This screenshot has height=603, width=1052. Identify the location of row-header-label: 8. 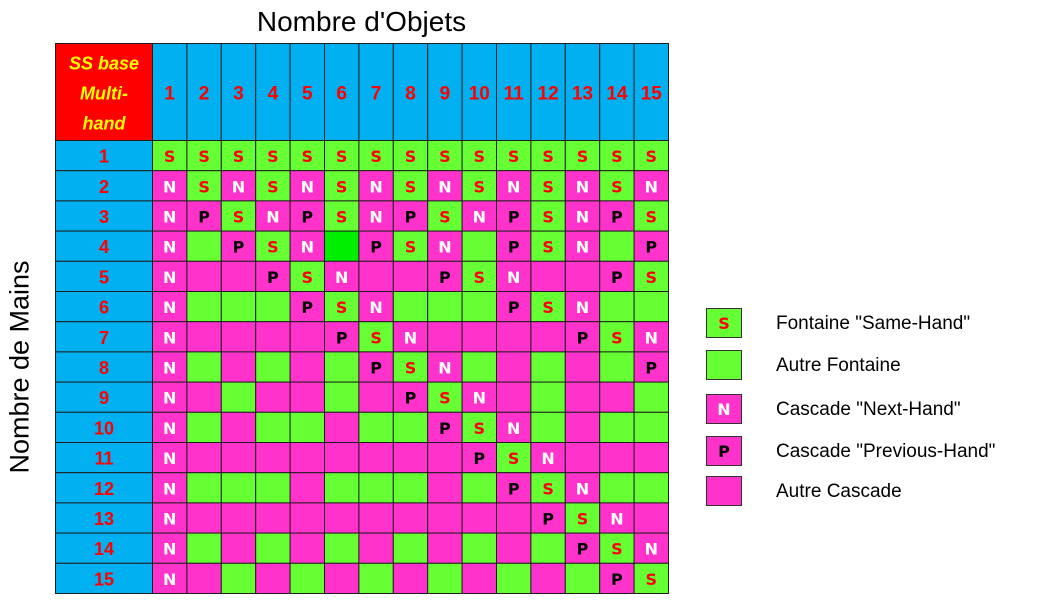
(104, 368).